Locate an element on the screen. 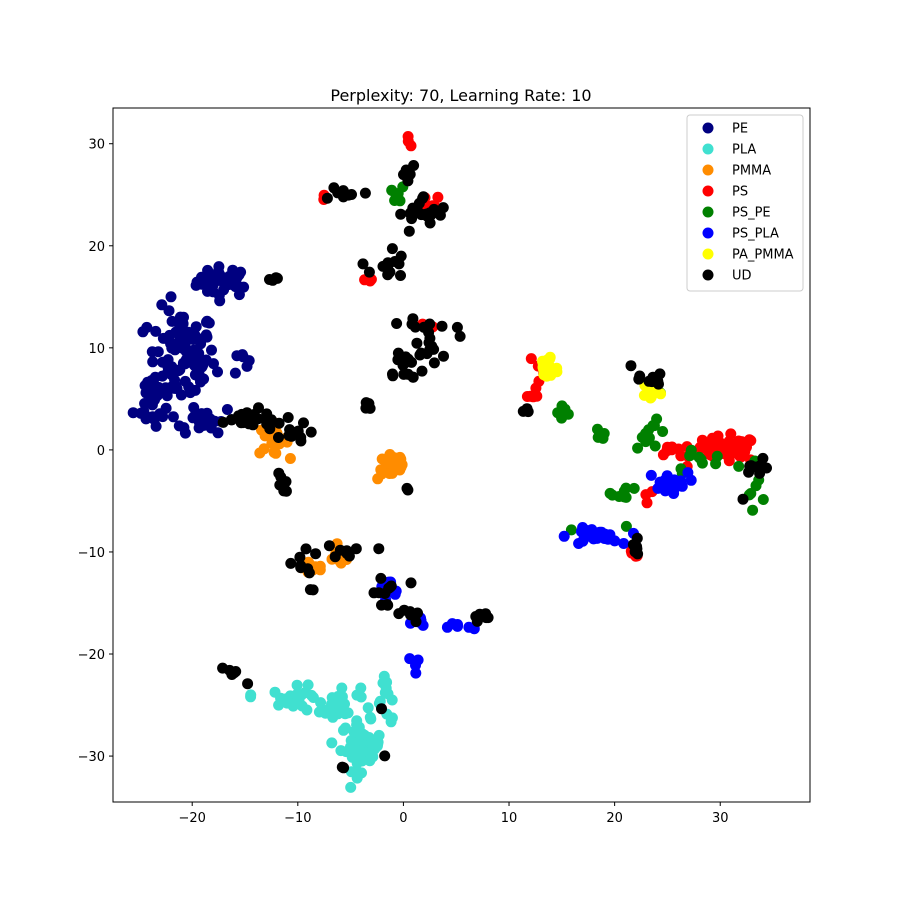 Image resolution: width=900 pixels, height=900 pixels. y-tick-label: −20 is located at coordinates (91, 655).